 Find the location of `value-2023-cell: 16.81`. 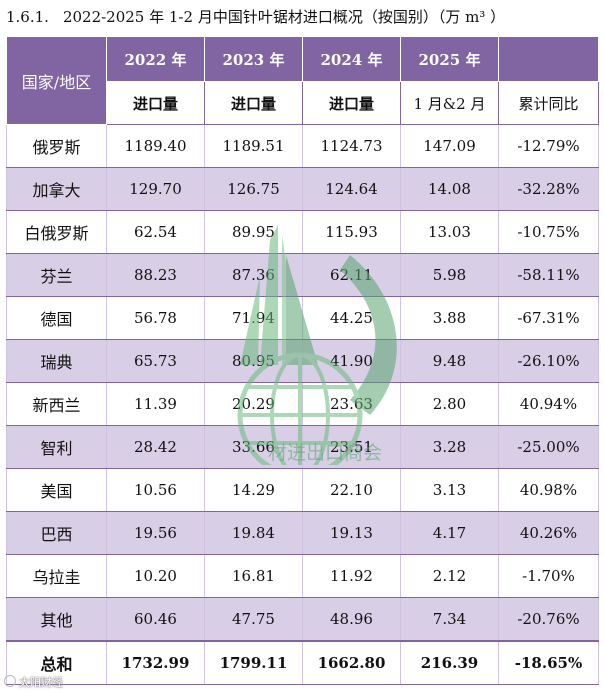

value-2023-cell: 16.81 is located at coordinates (253, 576).